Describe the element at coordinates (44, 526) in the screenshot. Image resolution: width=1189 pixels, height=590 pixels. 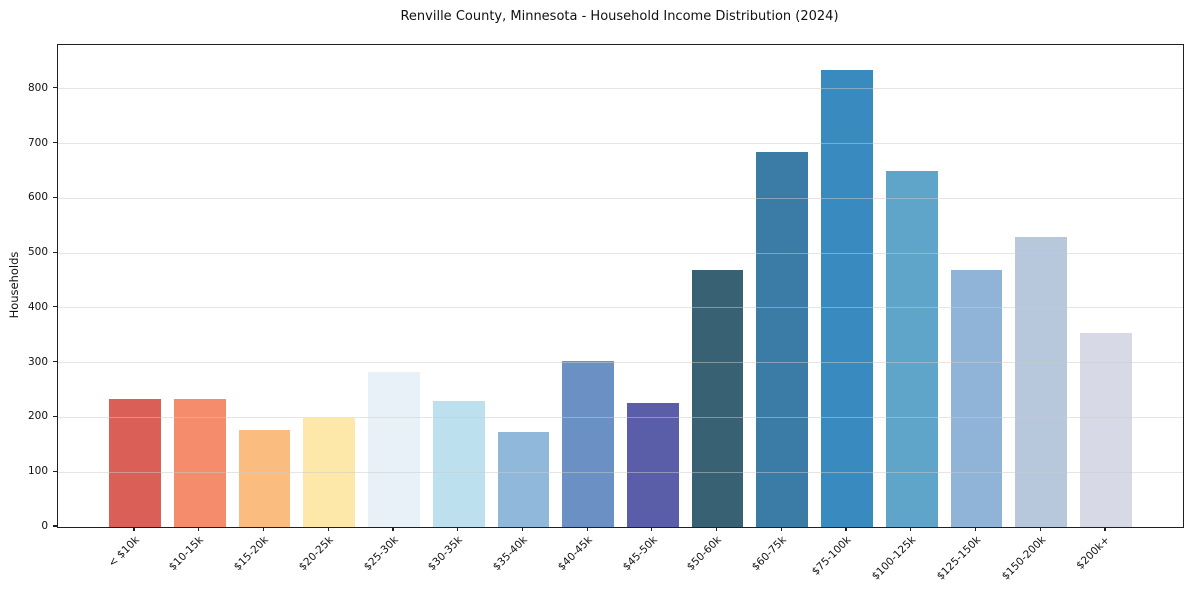
I see `y-tick-label-0: 0` at that location.